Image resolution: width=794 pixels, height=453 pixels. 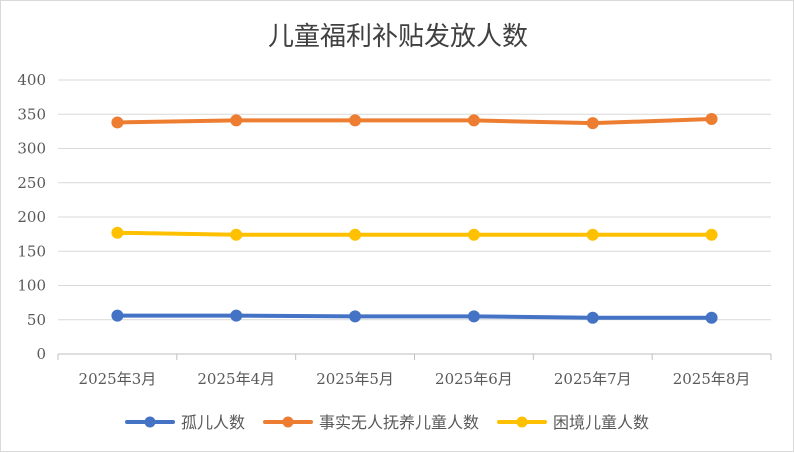 I want to click on y-tick-label: 200, so click(x=31, y=217).